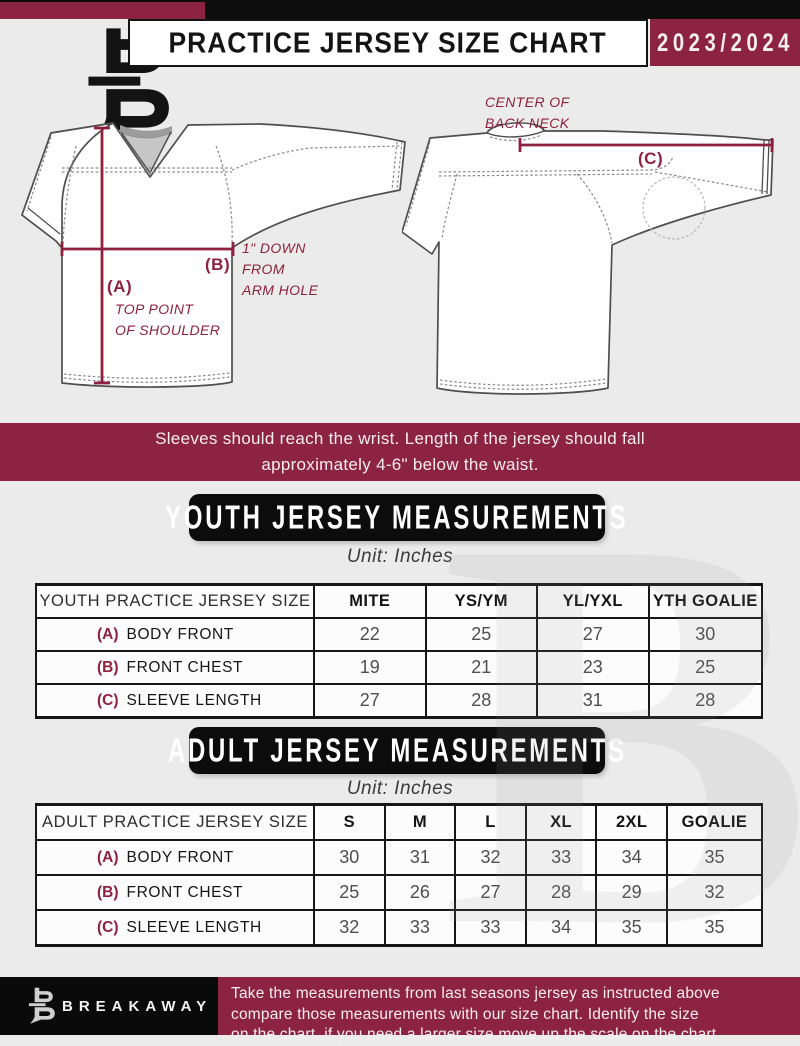  I want to click on adult-table-corner-header: ADULT PRACTICE JERSEY SIZE, so click(176, 822).